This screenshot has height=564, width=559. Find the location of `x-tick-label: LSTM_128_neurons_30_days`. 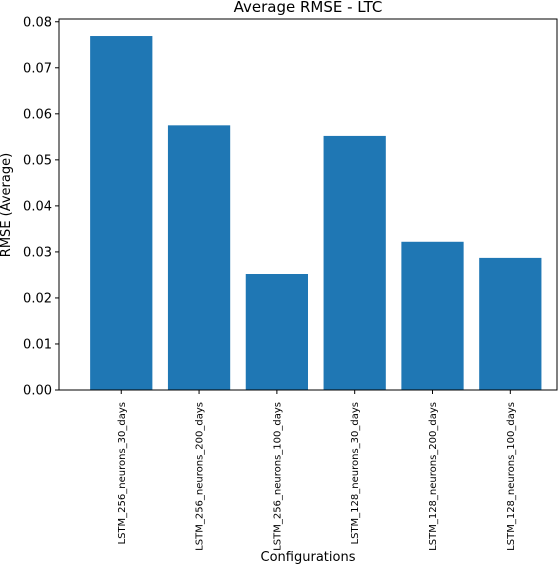

x-tick-label: LSTM_128_neurons_30_days is located at coordinates (355, 473).